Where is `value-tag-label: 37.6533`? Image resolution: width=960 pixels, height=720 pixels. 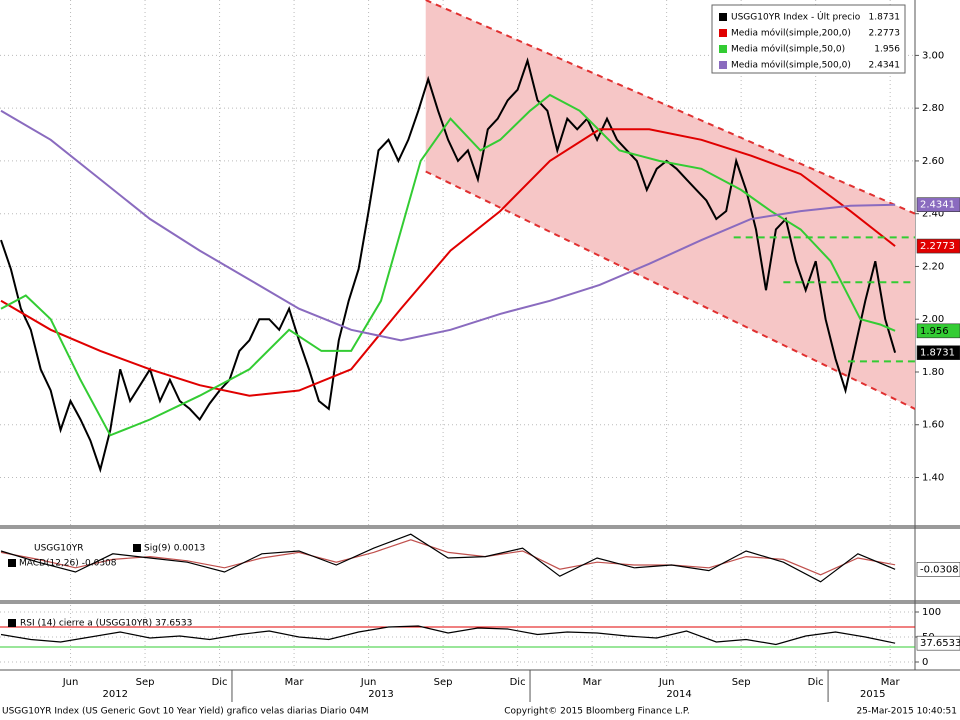 value-tag-label: 37.6533 is located at coordinates (940, 643).